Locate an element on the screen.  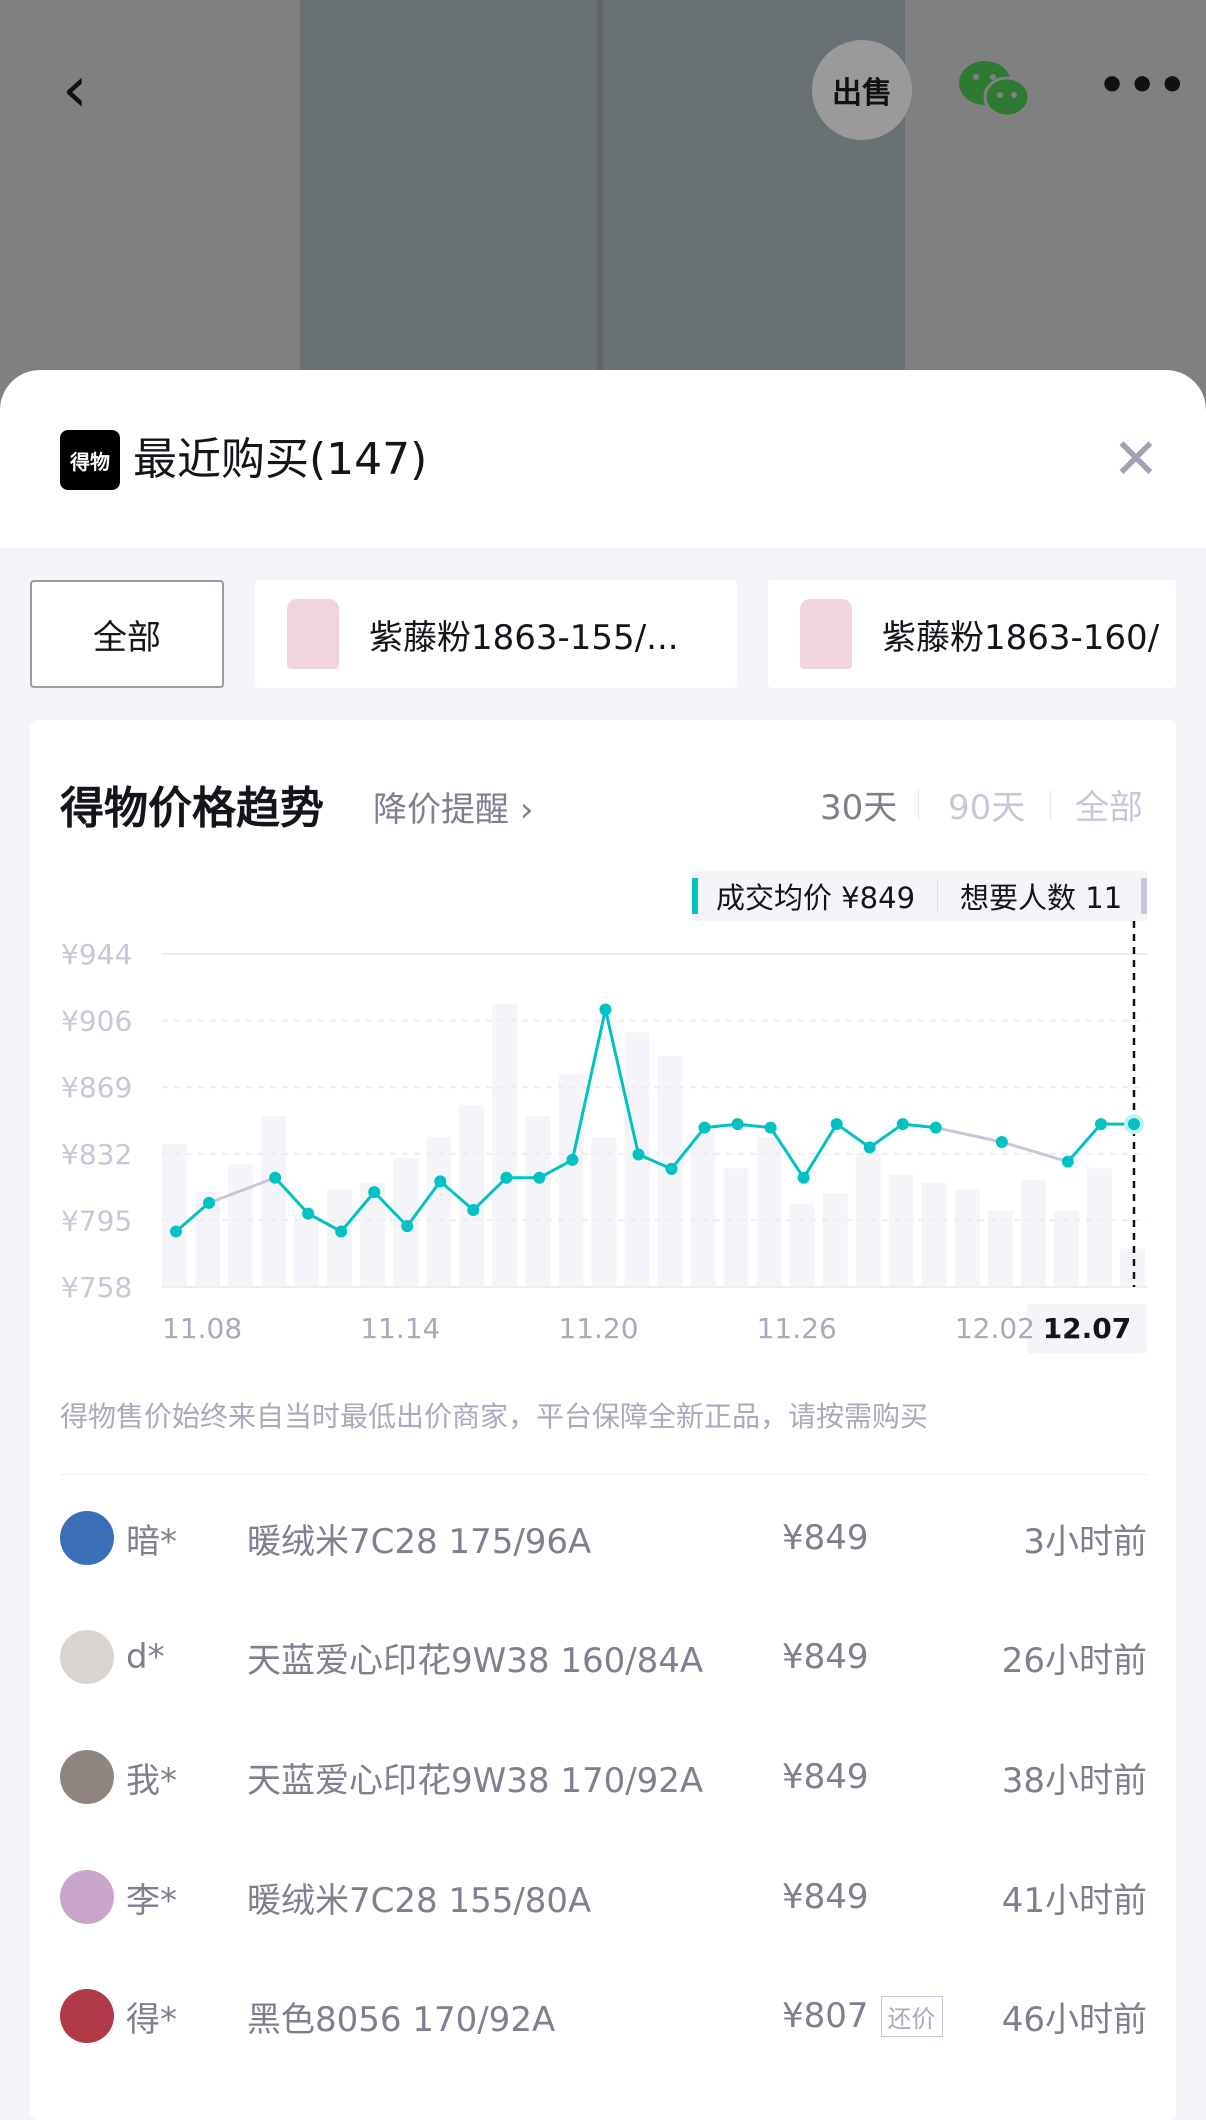
back-chevron-left-icon: ‹ is located at coordinates (75, 90).